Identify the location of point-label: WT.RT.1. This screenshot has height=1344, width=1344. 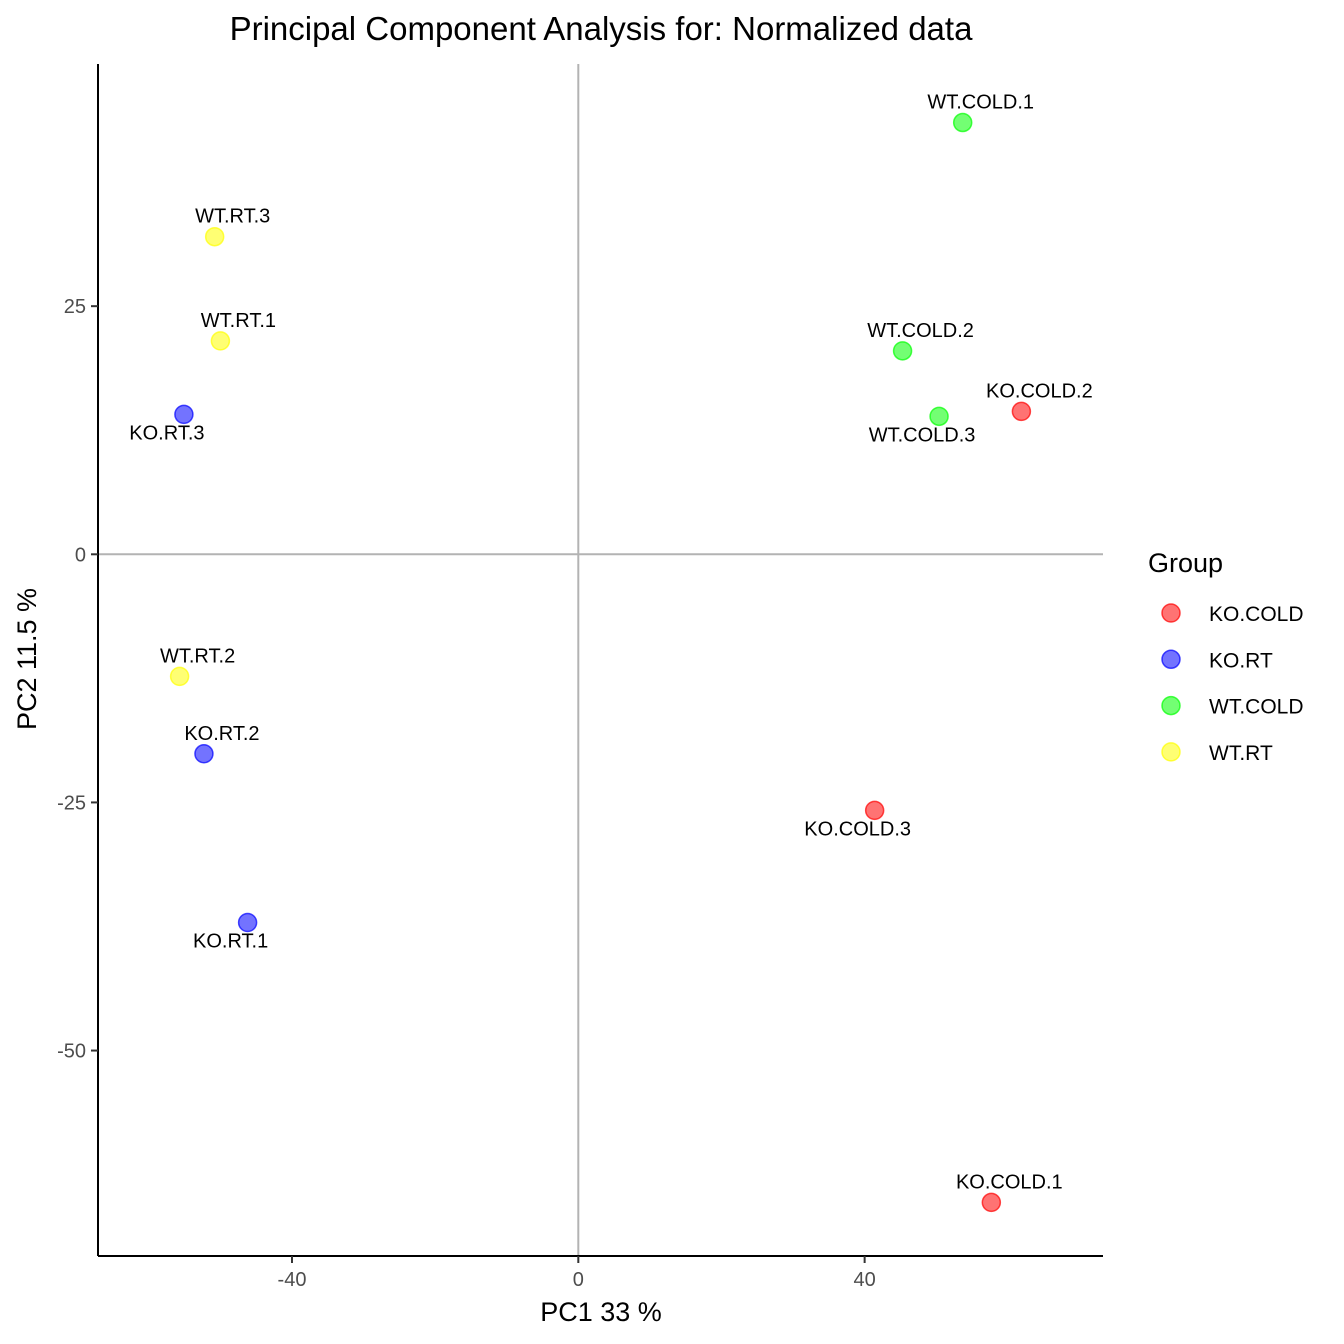
(238, 321).